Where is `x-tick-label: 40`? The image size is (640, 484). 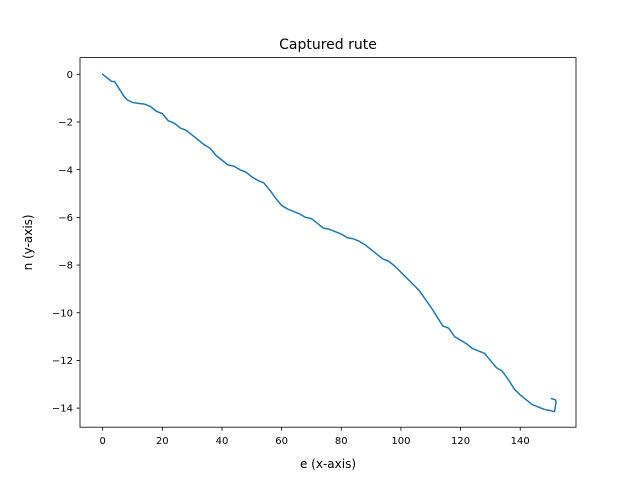 x-tick-label: 40 is located at coordinates (222, 441).